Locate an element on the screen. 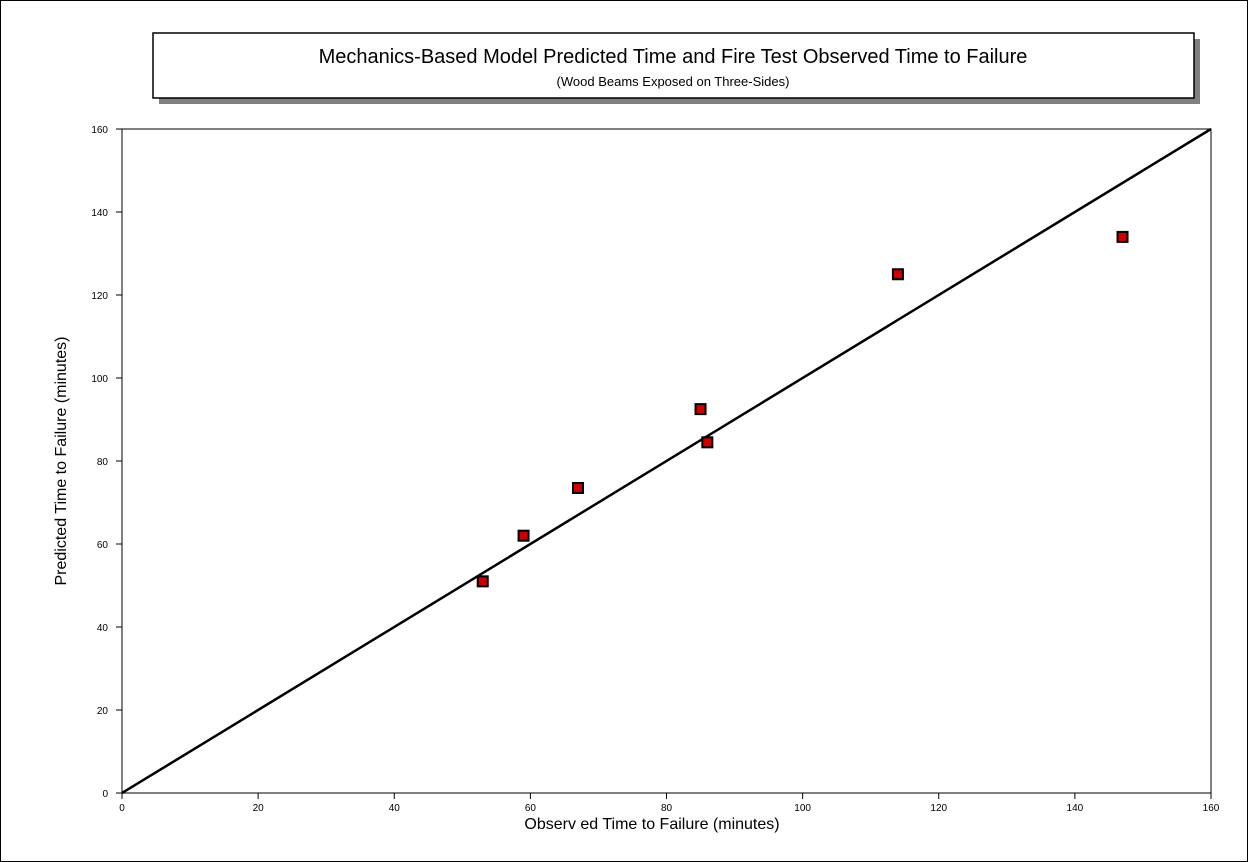  chart-subtitle: (Wood Beams Exposed on Three-Sides) is located at coordinates (673, 81).